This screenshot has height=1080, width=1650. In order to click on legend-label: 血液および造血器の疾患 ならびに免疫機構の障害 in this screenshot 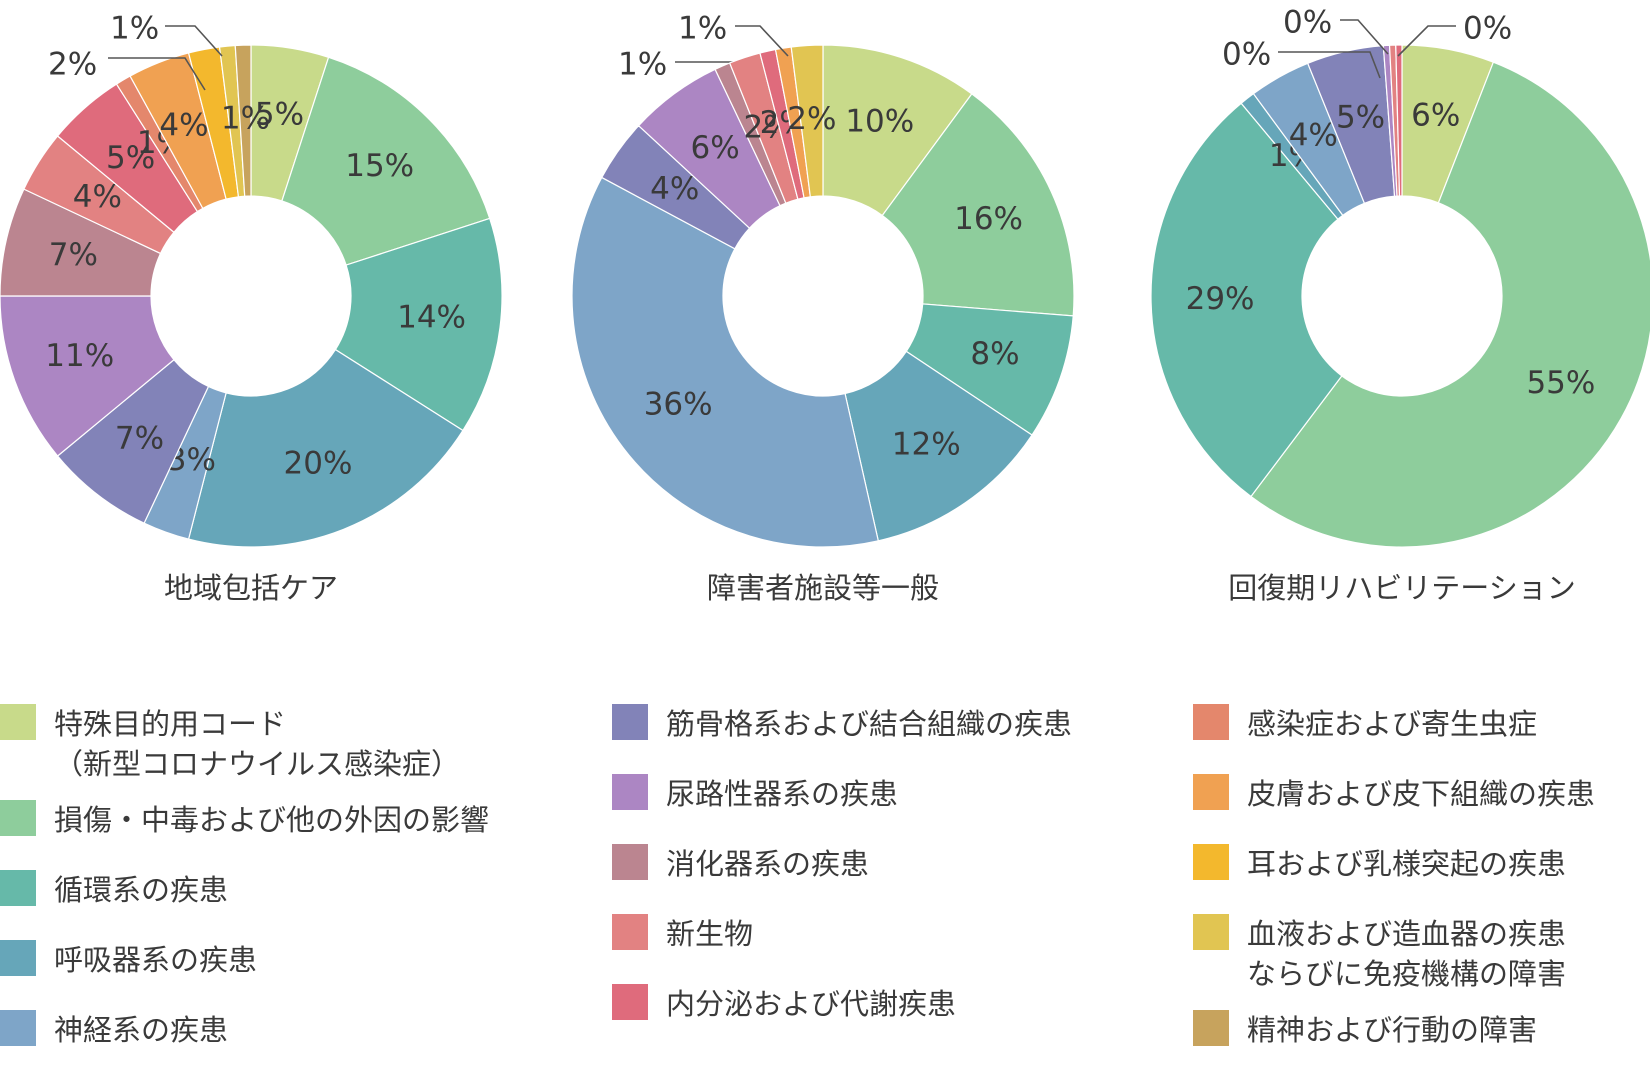, I will do `click(1407, 954)`.